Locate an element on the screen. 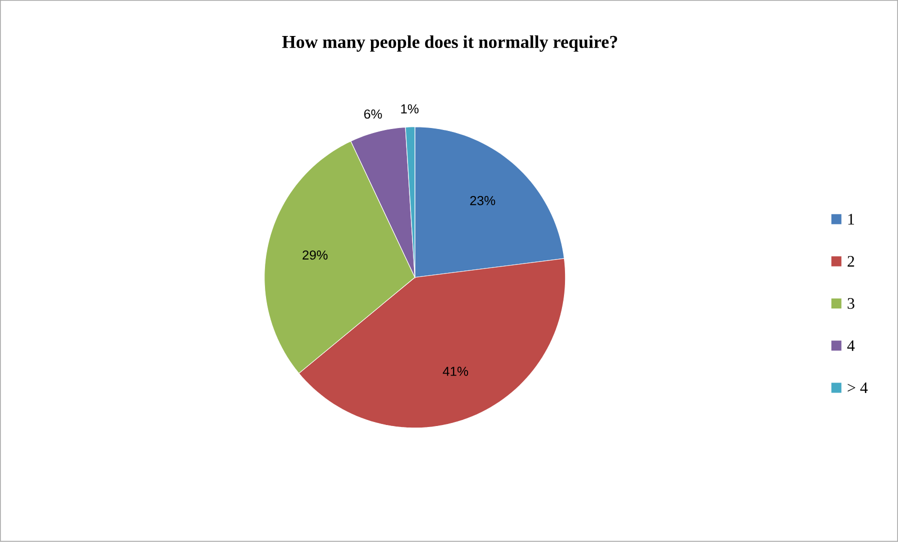 Image resolution: width=898 pixels, height=542 pixels. data-label: 1% is located at coordinates (410, 109).